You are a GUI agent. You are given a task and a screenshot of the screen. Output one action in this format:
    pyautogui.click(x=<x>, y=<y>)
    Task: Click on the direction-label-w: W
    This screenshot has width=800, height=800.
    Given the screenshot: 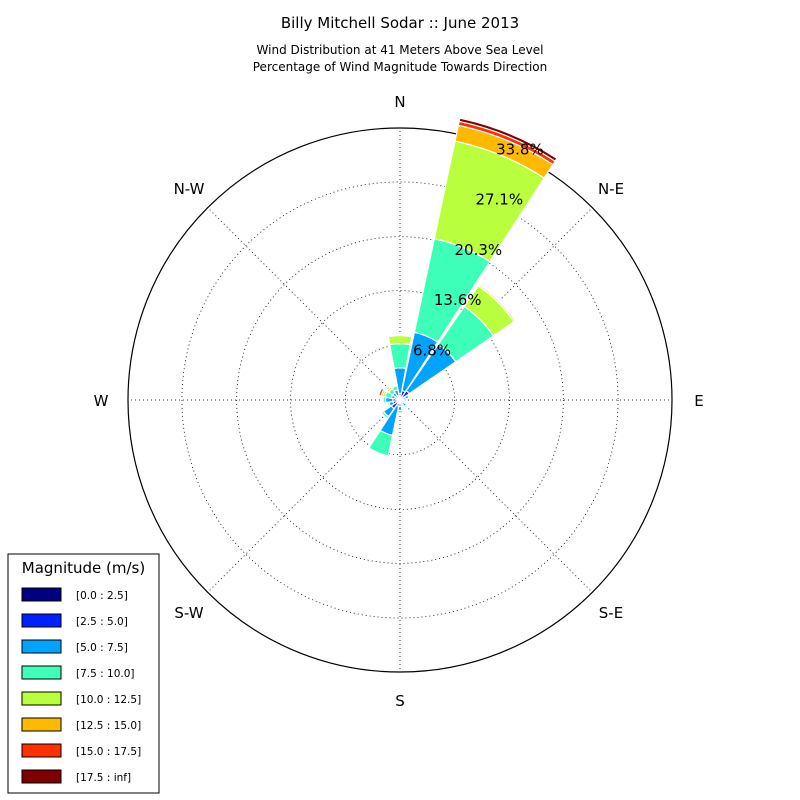 What is the action you would take?
    pyautogui.click(x=101, y=401)
    